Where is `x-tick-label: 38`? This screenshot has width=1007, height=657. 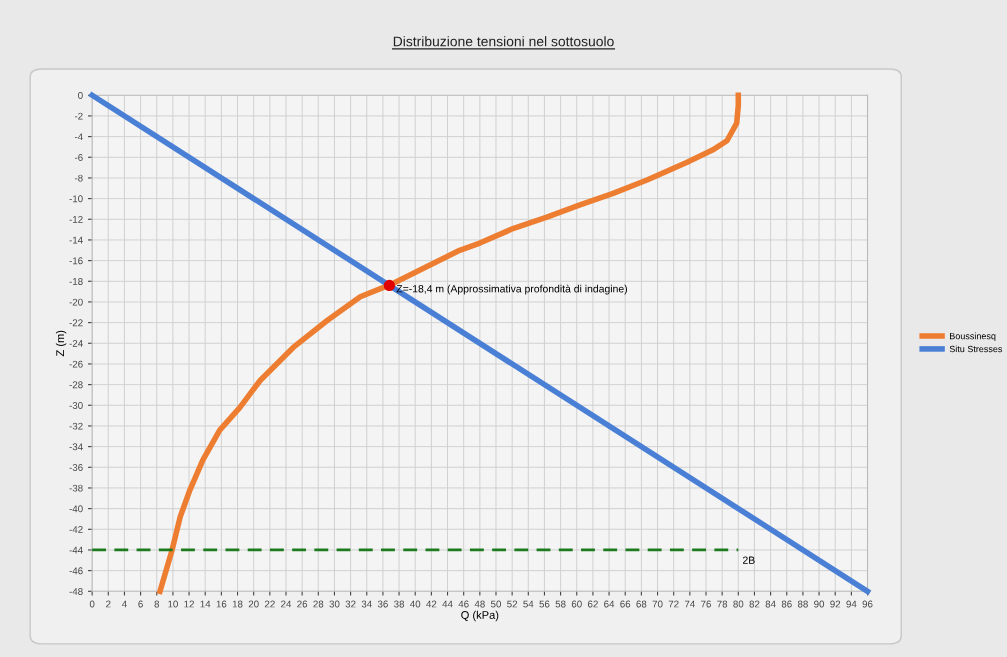 x-tick-label: 38 is located at coordinates (399, 604).